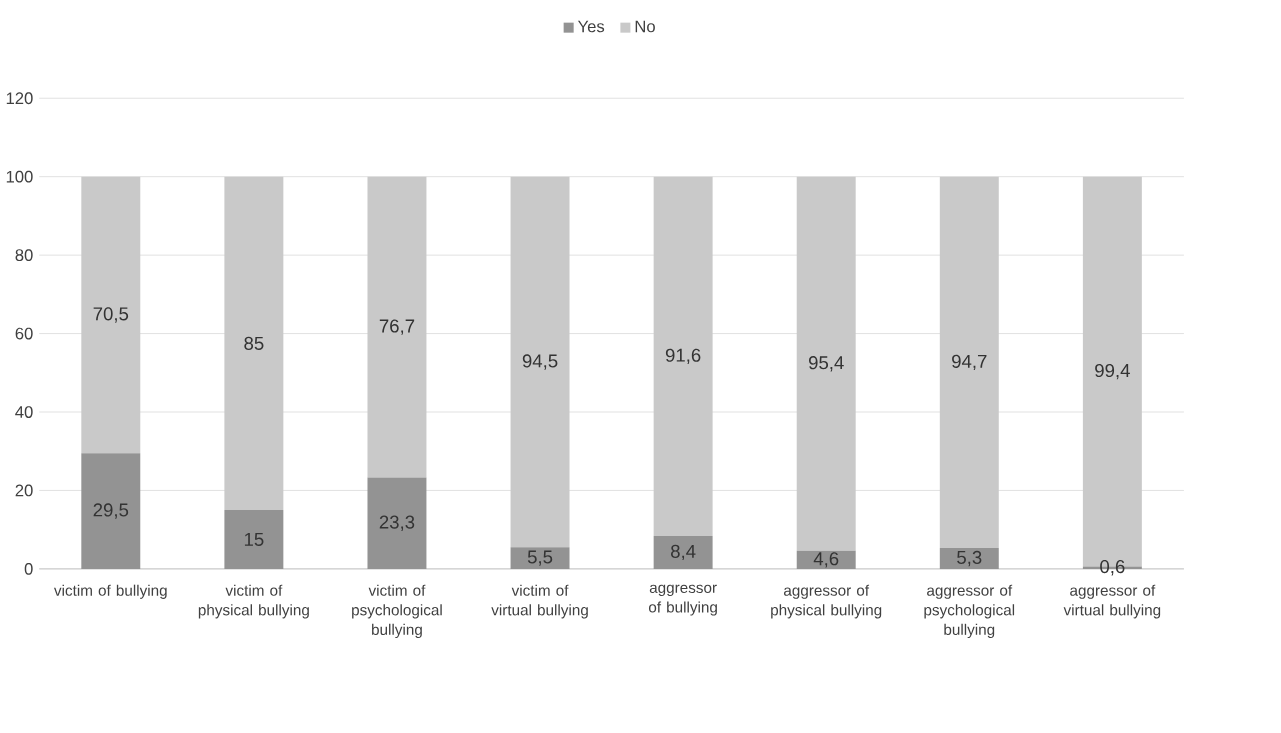 This screenshot has width=1281, height=733. What do you see at coordinates (645, 26) in the screenshot?
I see `legend-label: No` at bounding box center [645, 26].